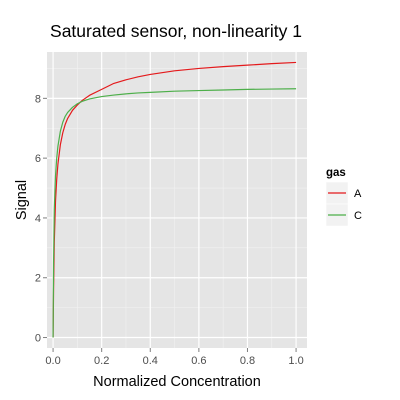  What do you see at coordinates (336, 173) in the screenshot?
I see `legend-title: gas` at bounding box center [336, 173].